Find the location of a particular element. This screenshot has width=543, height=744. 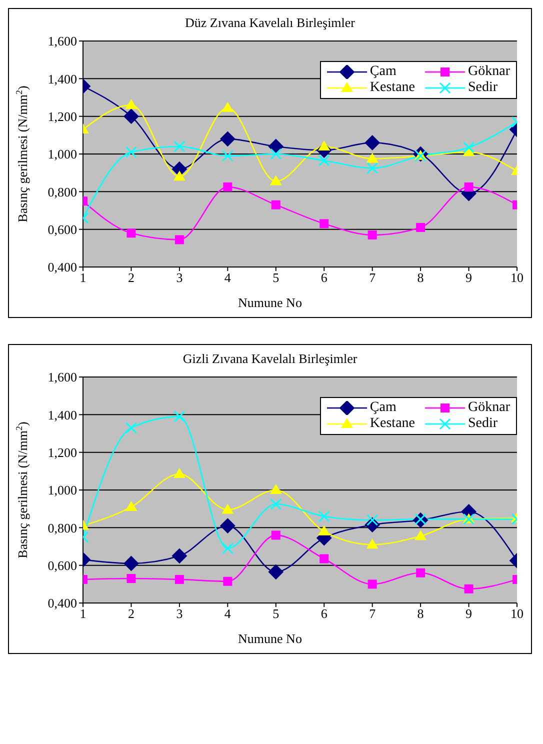

chart-title: Düz Zıvana Kavelalı Birleşimler is located at coordinates (270, 23).